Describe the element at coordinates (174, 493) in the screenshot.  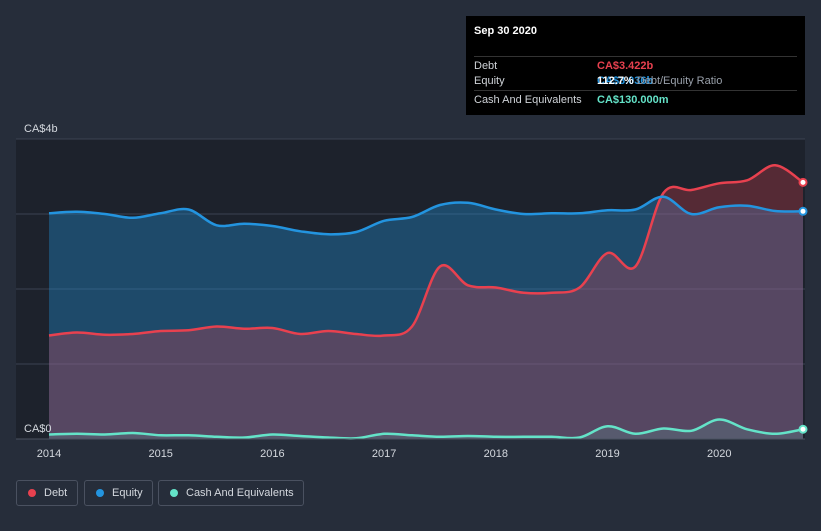
I see `legend-cash-dot-icon` at that location.